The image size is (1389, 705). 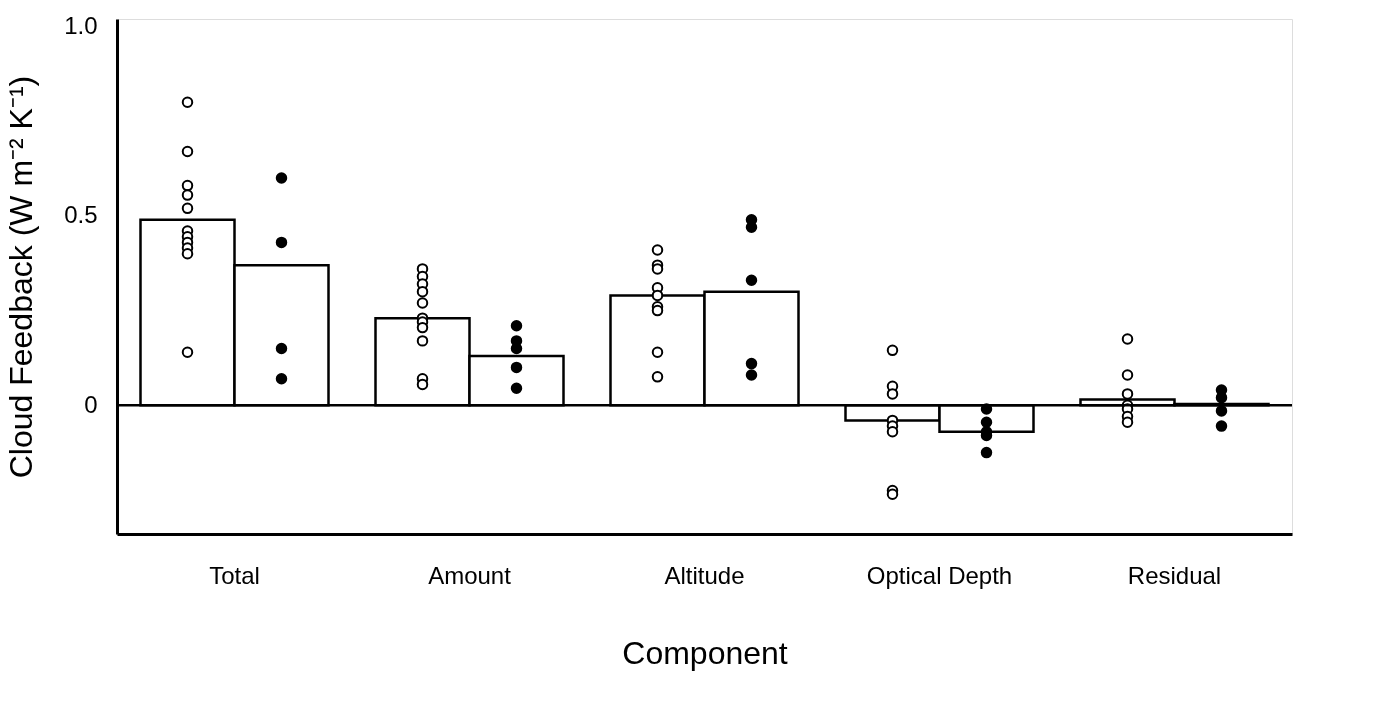 I want to click on y-tick-label: 0.5, so click(x=81, y=215).